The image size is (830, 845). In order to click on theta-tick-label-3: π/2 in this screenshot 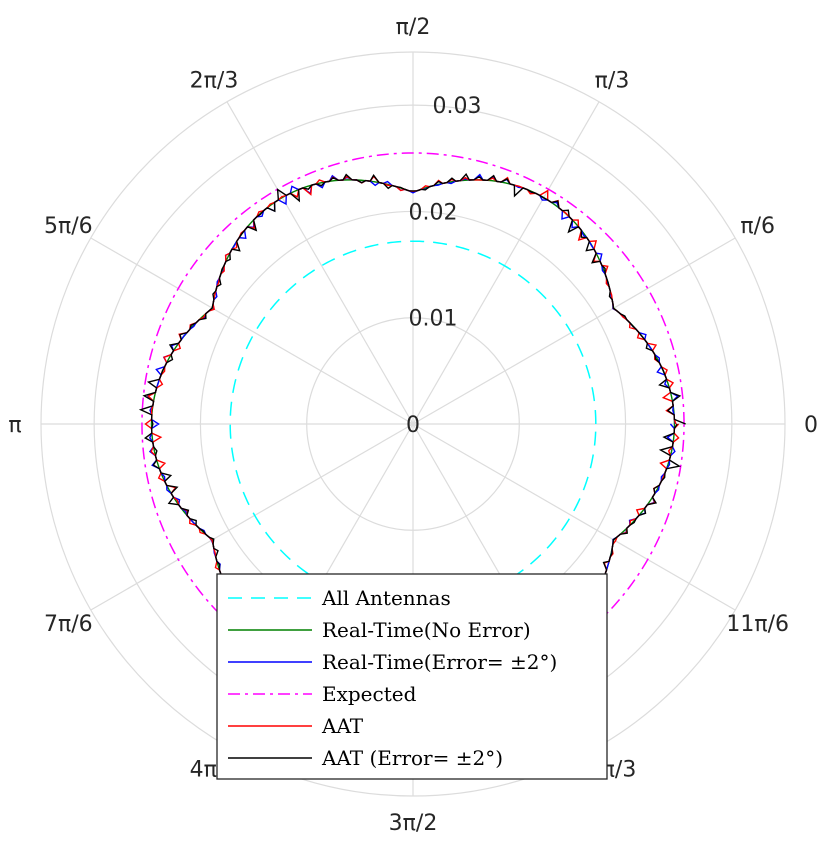, I will do `click(413, 27)`.